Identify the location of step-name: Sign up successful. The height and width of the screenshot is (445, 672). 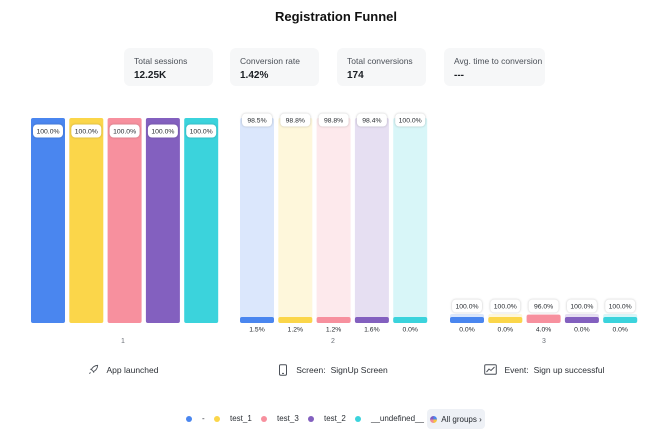
(569, 369).